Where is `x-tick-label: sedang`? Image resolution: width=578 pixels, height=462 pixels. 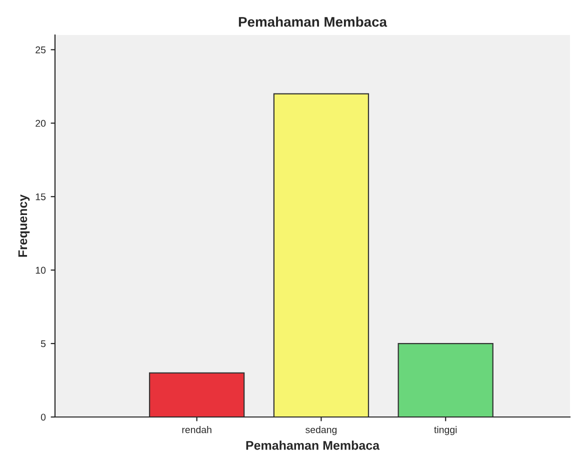
x-tick-label: sedang is located at coordinates (321, 431).